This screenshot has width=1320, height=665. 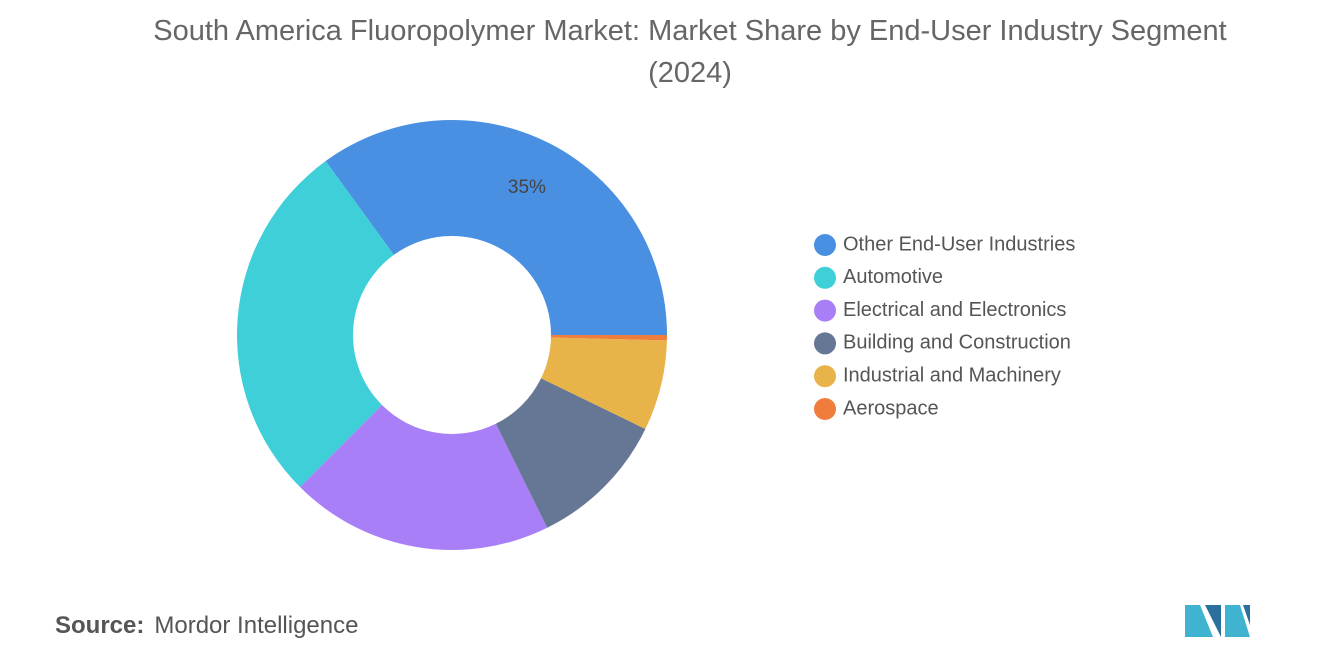 What do you see at coordinates (957, 343) in the screenshot?
I see `legend-entry: Building and Construction` at bounding box center [957, 343].